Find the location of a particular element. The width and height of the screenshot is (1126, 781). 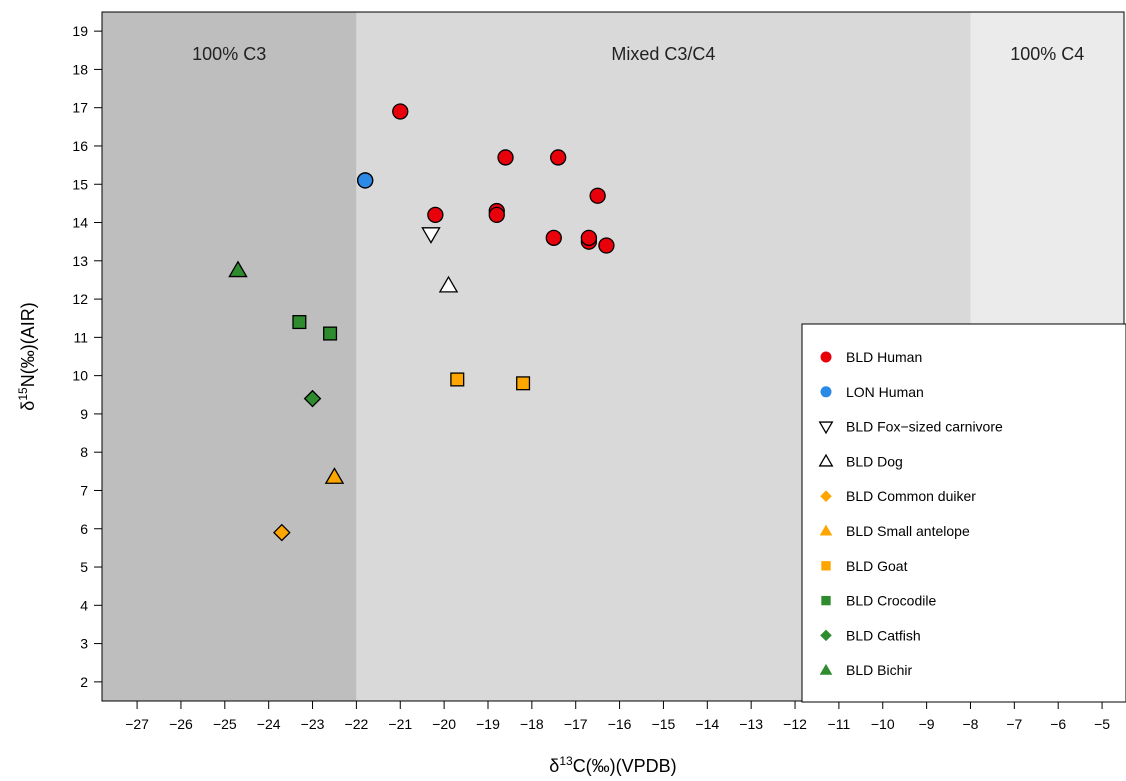

legend-label-8: BLD Catfish is located at coordinates (883, 635).